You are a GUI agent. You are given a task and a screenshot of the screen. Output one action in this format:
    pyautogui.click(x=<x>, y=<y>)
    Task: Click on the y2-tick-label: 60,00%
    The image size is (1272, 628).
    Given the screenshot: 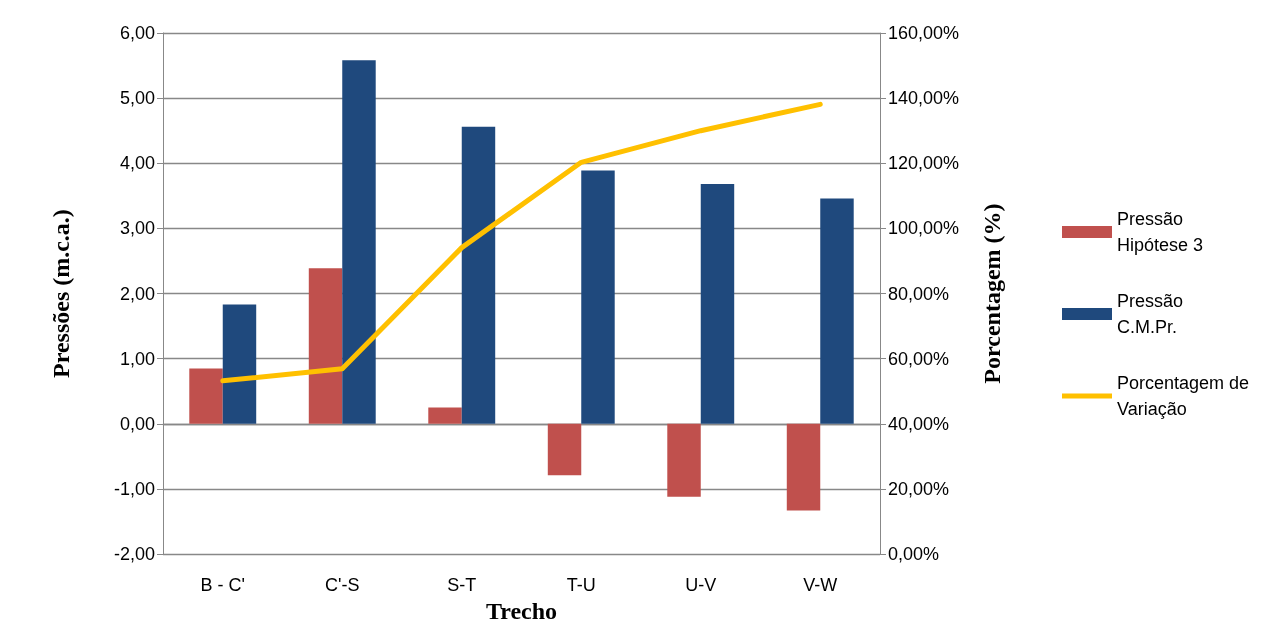 What is the action you would take?
    pyautogui.click(x=919, y=358)
    